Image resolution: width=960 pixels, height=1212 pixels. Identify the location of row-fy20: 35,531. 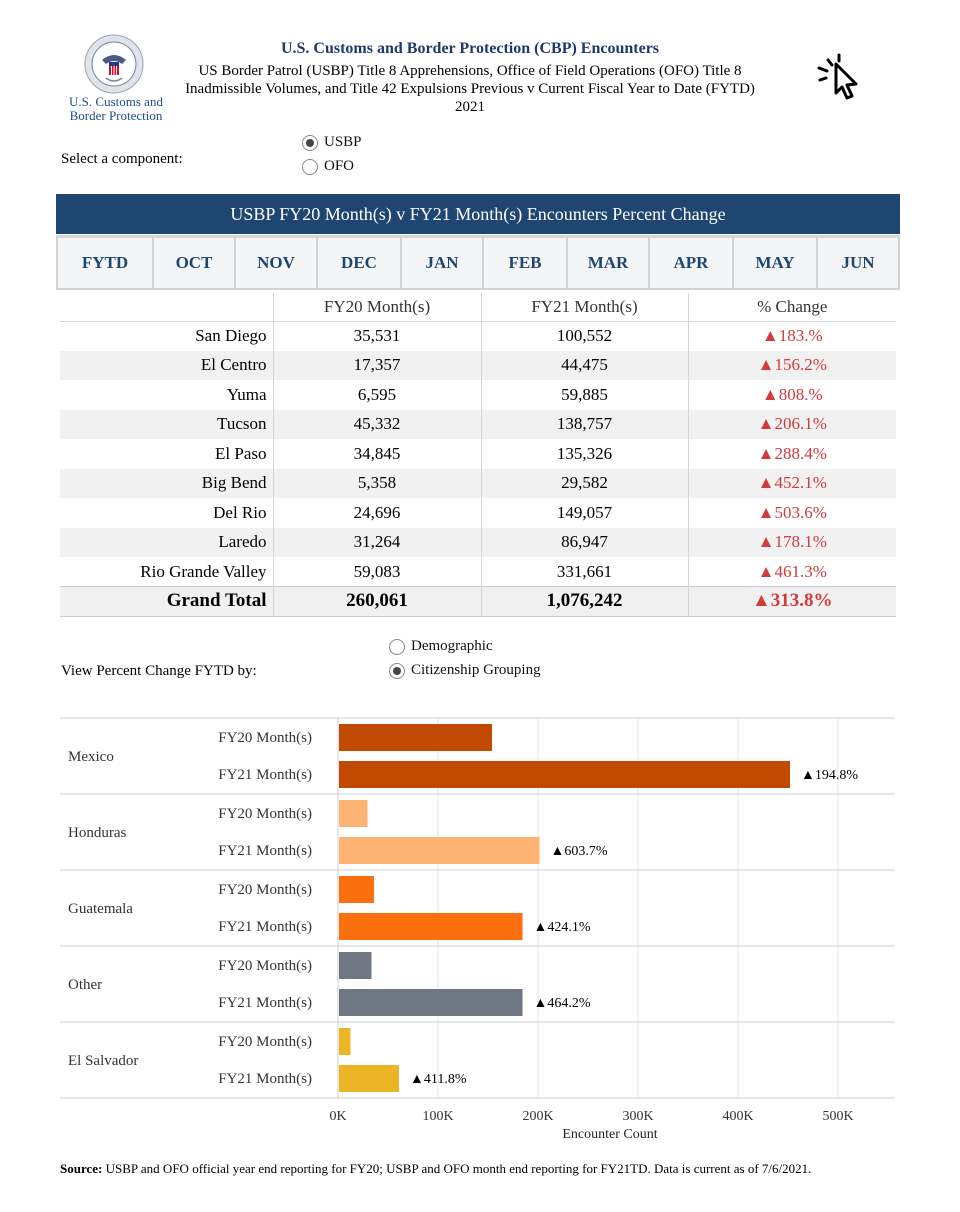
(376, 336).